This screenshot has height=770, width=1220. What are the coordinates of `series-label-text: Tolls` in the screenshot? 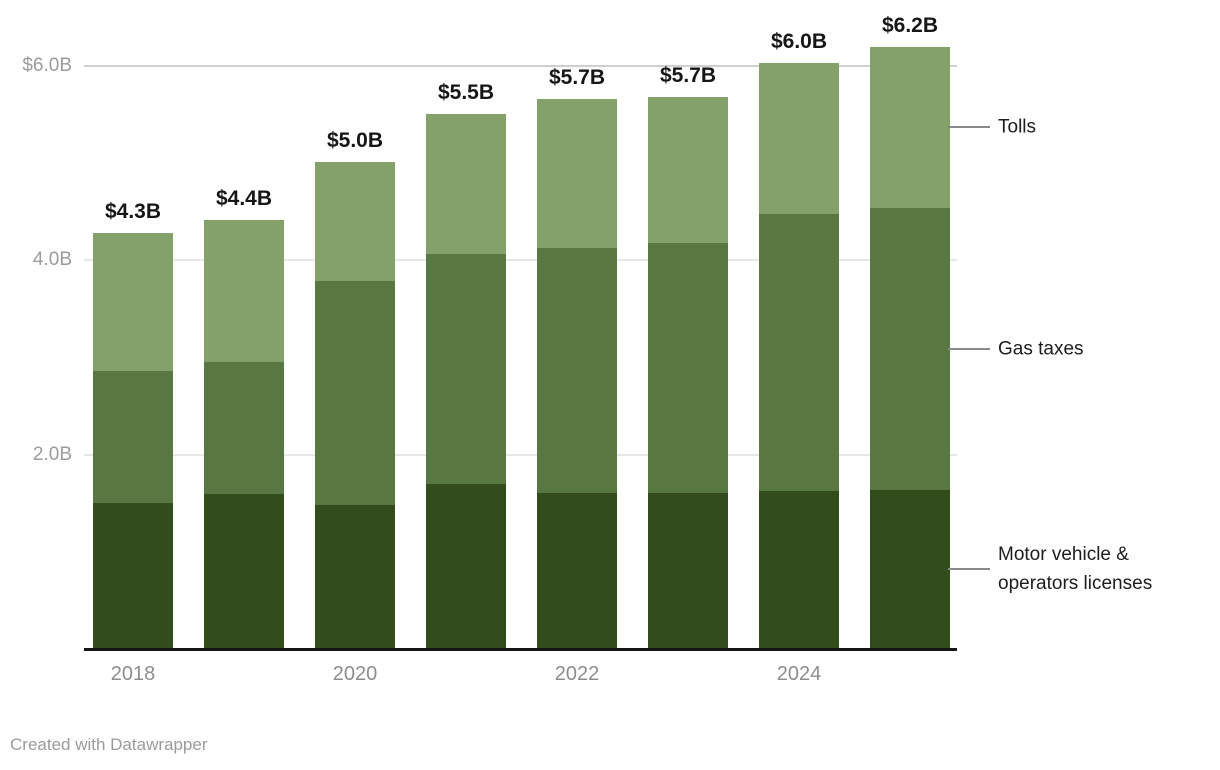 It's located at (1017, 127).